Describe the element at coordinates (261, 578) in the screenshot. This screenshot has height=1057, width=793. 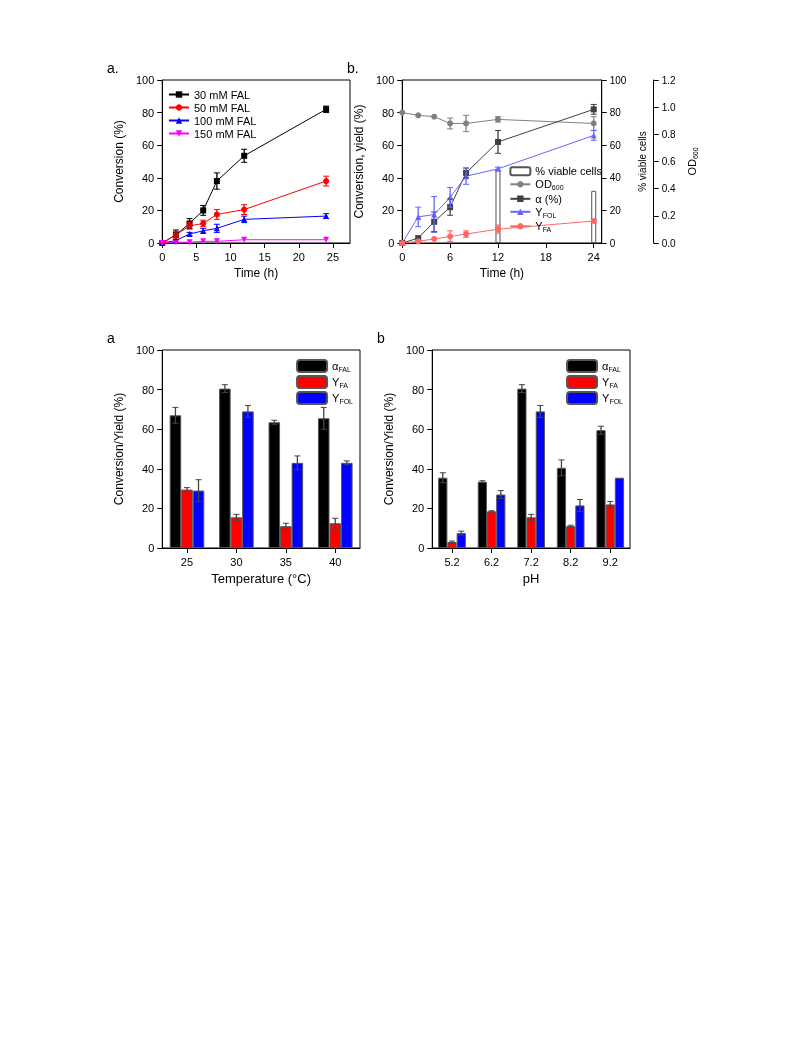
I see `x-axis-title: Temperature (°C)` at that location.